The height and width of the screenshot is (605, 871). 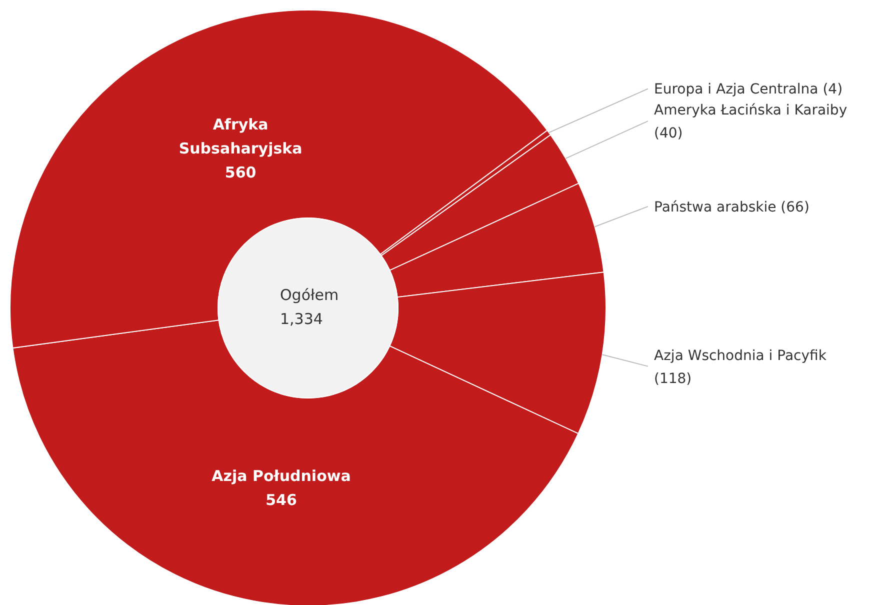 I want to click on data-label: 560, so click(x=240, y=172).